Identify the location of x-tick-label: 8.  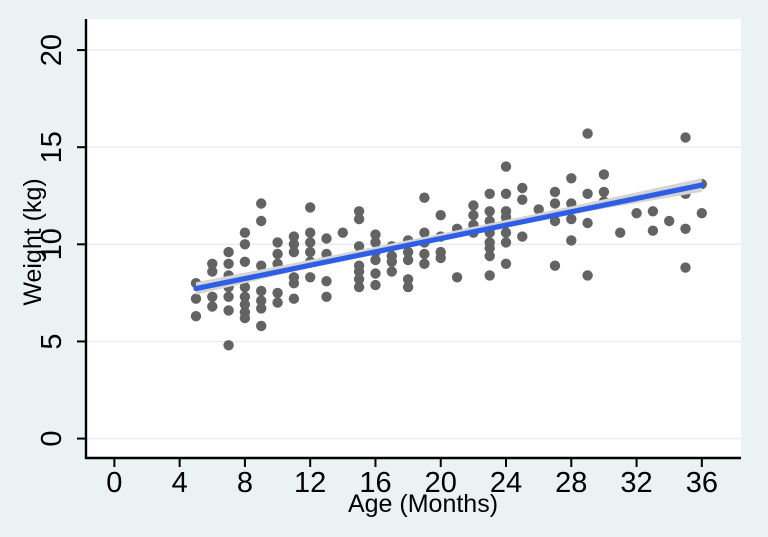
(245, 483).